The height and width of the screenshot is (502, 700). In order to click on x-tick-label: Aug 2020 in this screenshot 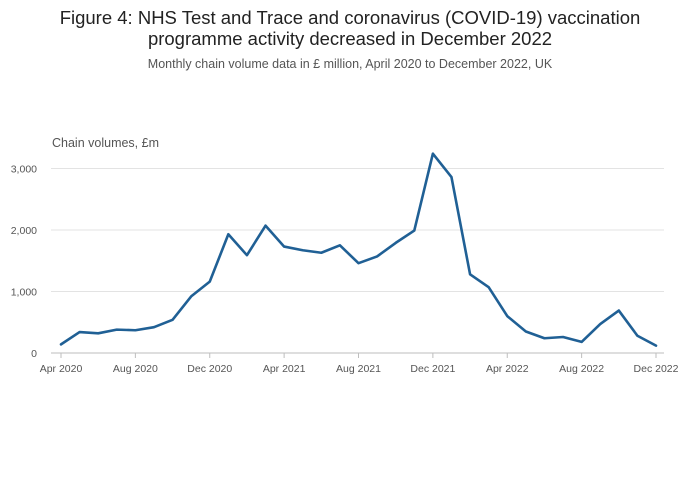, I will do `click(135, 369)`.